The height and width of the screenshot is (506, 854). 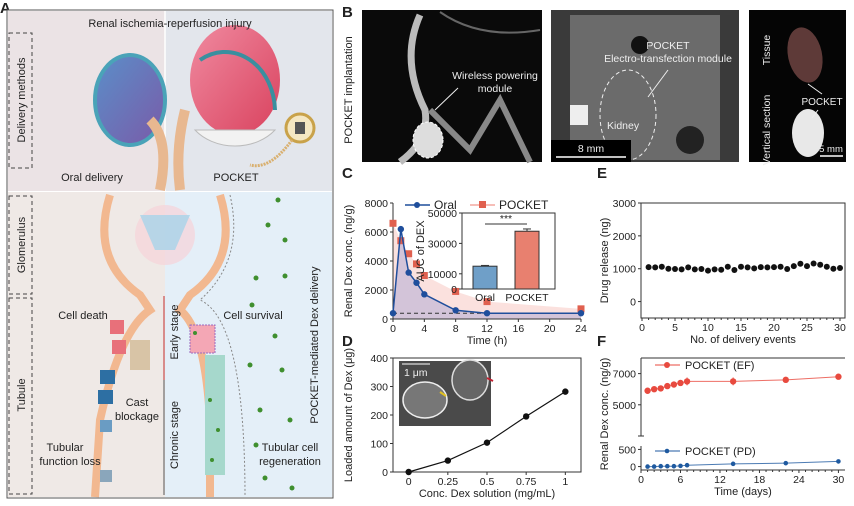 What do you see at coordinates (349, 261) in the screenshot?
I see `y-axis-label: Renal Dex conc. (ng/g)` at bounding box center [349, 261].